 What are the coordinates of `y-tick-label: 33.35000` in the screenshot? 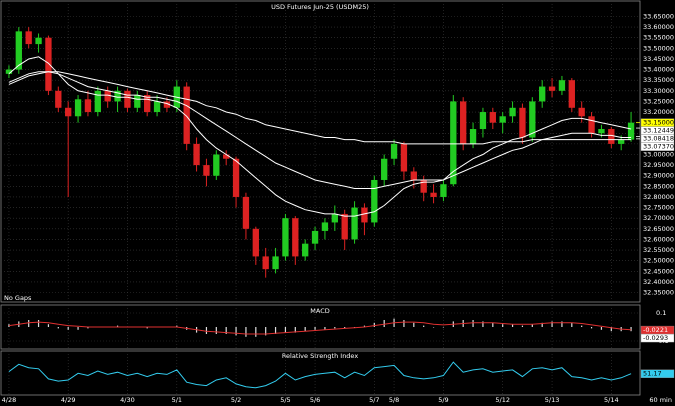 It's located at (658, 80).